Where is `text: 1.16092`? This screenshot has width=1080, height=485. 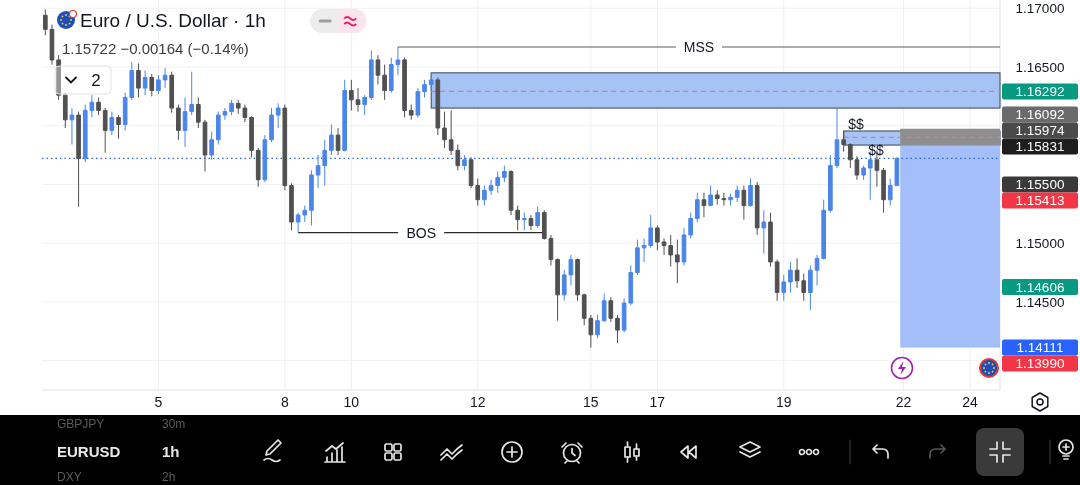
text: 1.16092 is located at coordinates (1040, 115).